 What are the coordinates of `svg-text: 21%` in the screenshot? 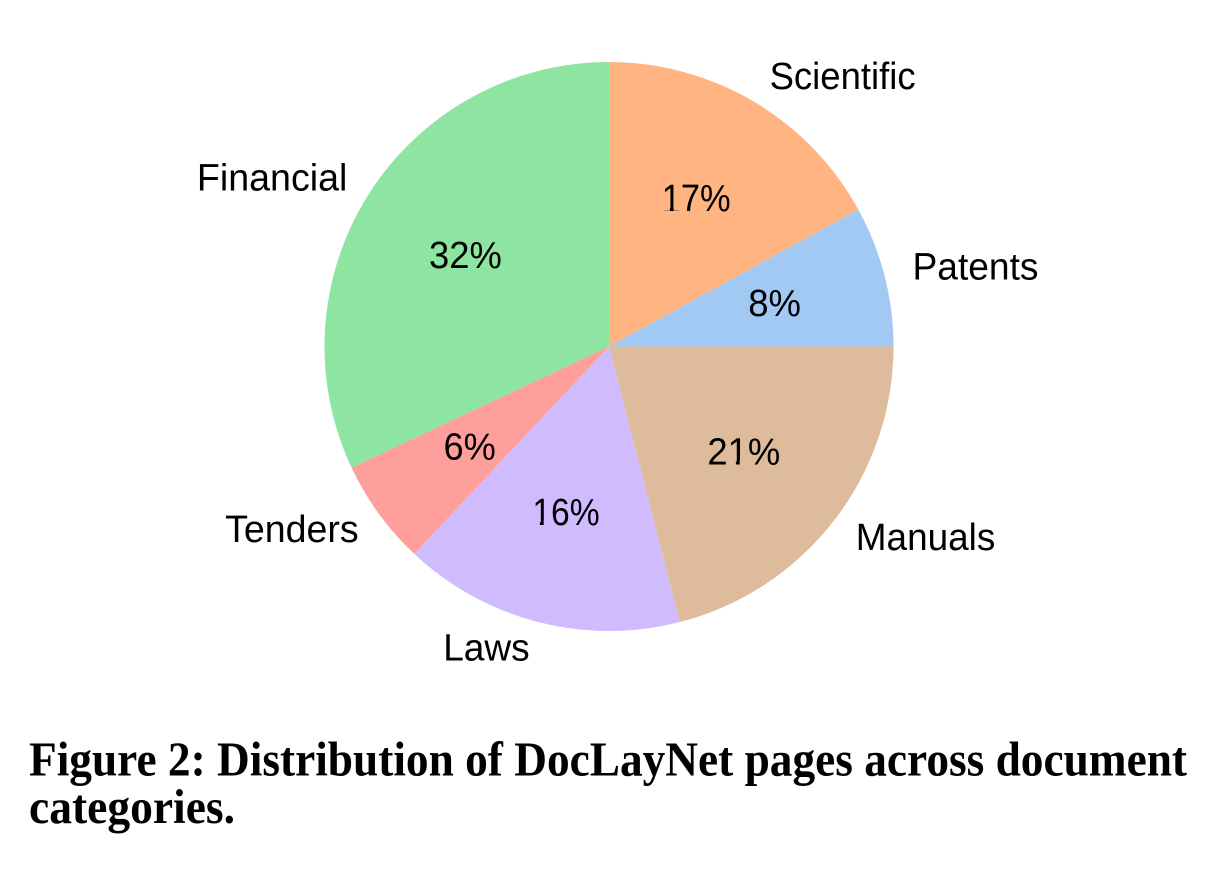 It's located at (743, 453).